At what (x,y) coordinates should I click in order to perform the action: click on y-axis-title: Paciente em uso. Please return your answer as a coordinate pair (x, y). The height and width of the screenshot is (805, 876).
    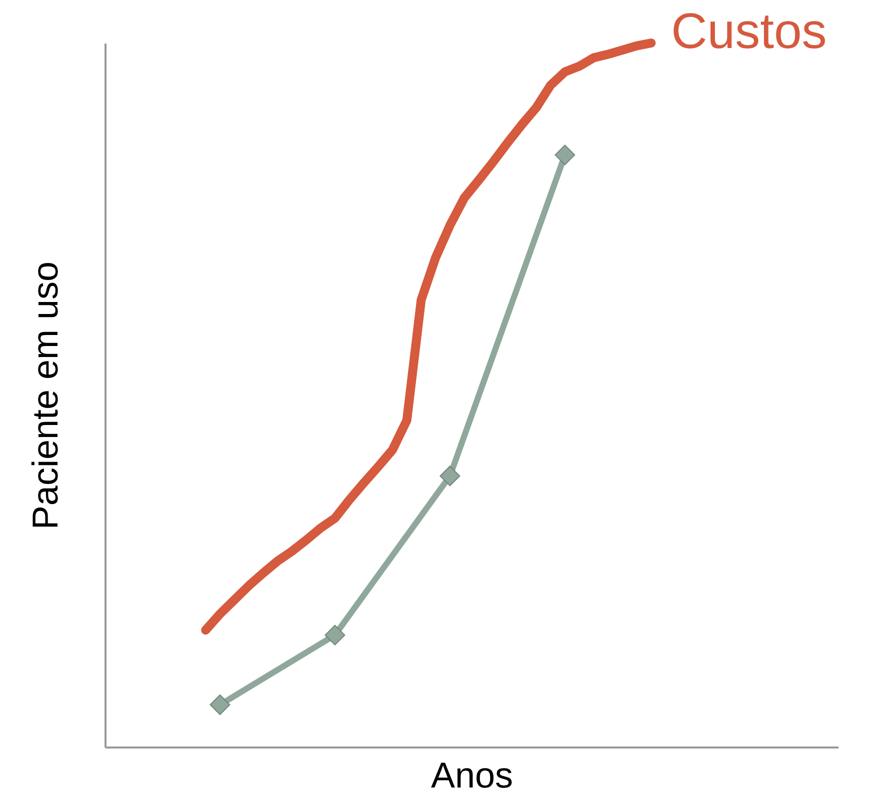
    Looking at the image, I should click on (45, 395).